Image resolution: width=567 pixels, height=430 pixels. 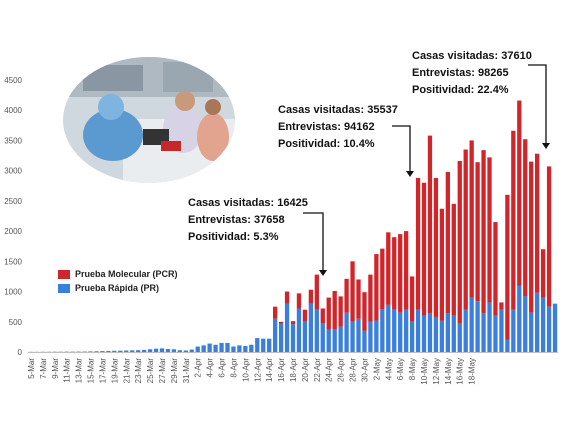 I want to click on y-tick-label: 4000, so click(x=13, y=110).